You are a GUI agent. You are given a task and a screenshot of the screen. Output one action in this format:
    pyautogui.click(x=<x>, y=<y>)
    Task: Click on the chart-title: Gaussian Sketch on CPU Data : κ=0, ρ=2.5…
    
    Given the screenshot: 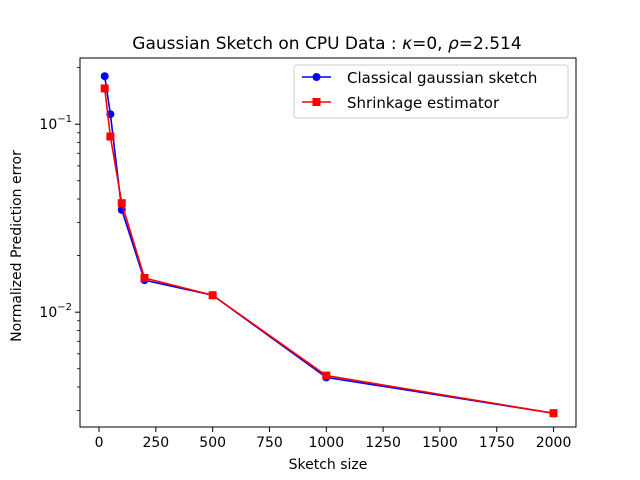 What is the action you would take?
    pyautogui.click(x=326, y=44)
    